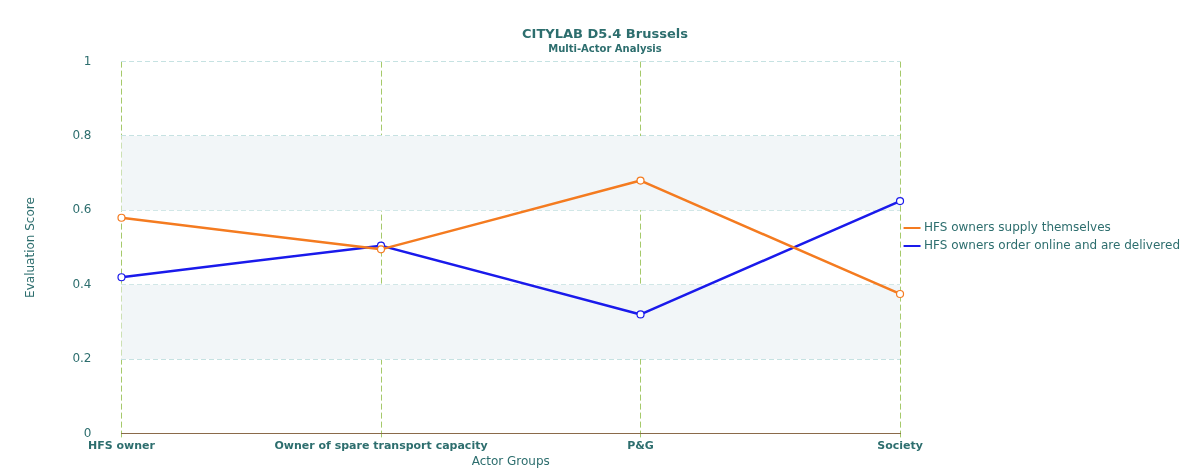  I want to click on y-tick-label: 1, so click(87, 60).